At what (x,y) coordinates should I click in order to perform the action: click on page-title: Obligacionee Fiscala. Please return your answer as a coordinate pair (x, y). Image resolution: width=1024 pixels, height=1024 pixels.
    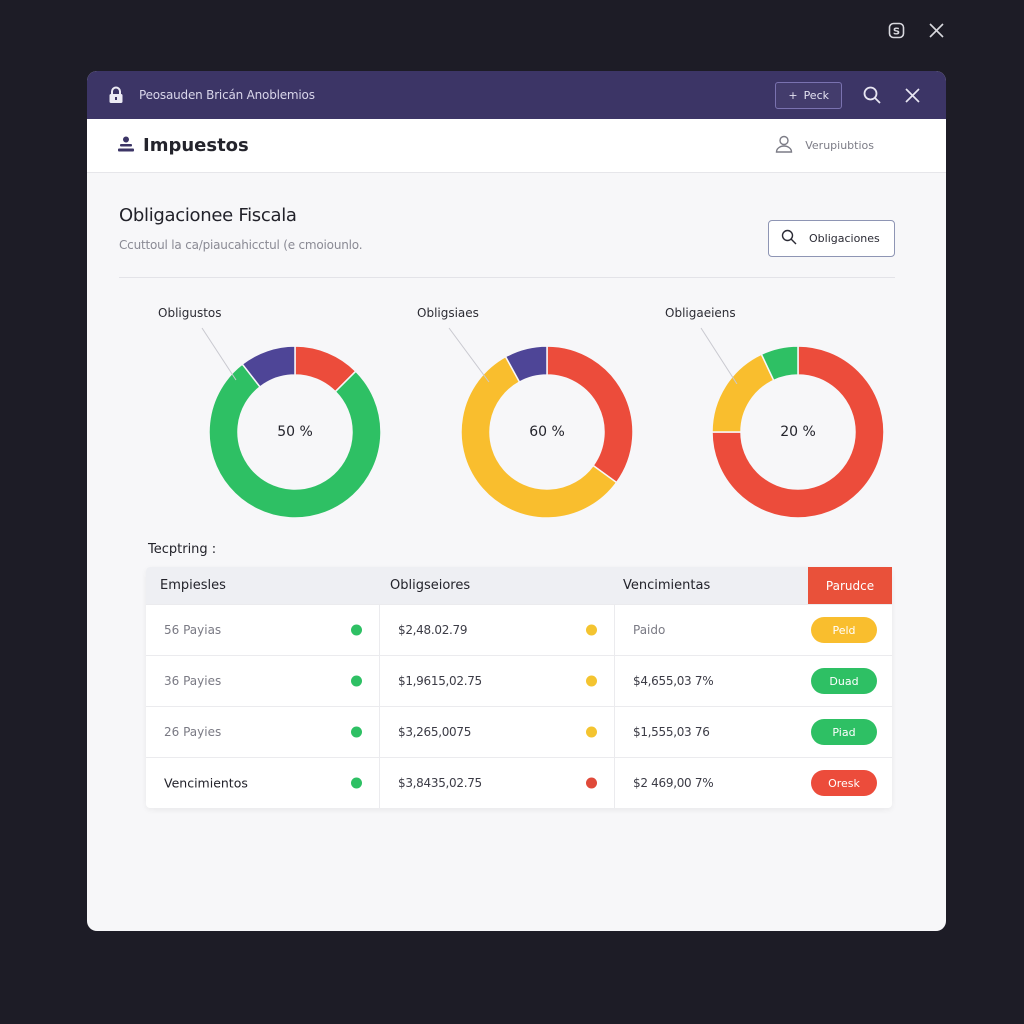
    Looking at the image, I should click on (208, 215).